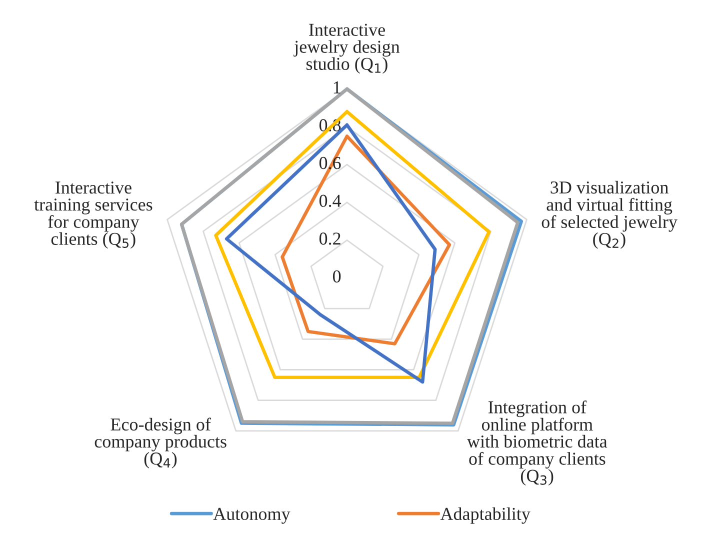  Describe the element at coordinates (330, 200) in the screenshot. I see `y-tick-label: 0.4` at that location.